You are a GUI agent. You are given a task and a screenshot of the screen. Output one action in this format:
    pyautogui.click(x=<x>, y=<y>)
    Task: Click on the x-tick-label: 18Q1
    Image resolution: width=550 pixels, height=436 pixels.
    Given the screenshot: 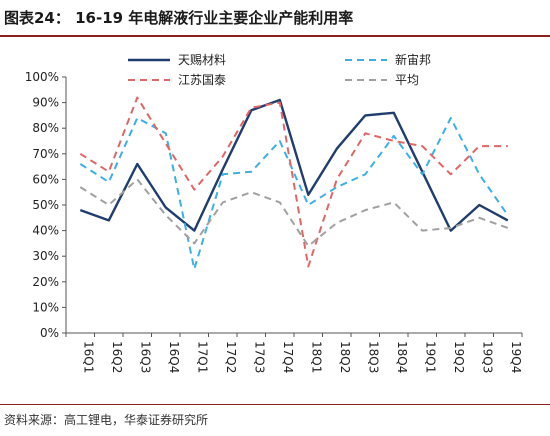 What is the action you would take?
    pyautogui.click(x=316, y=357)
    